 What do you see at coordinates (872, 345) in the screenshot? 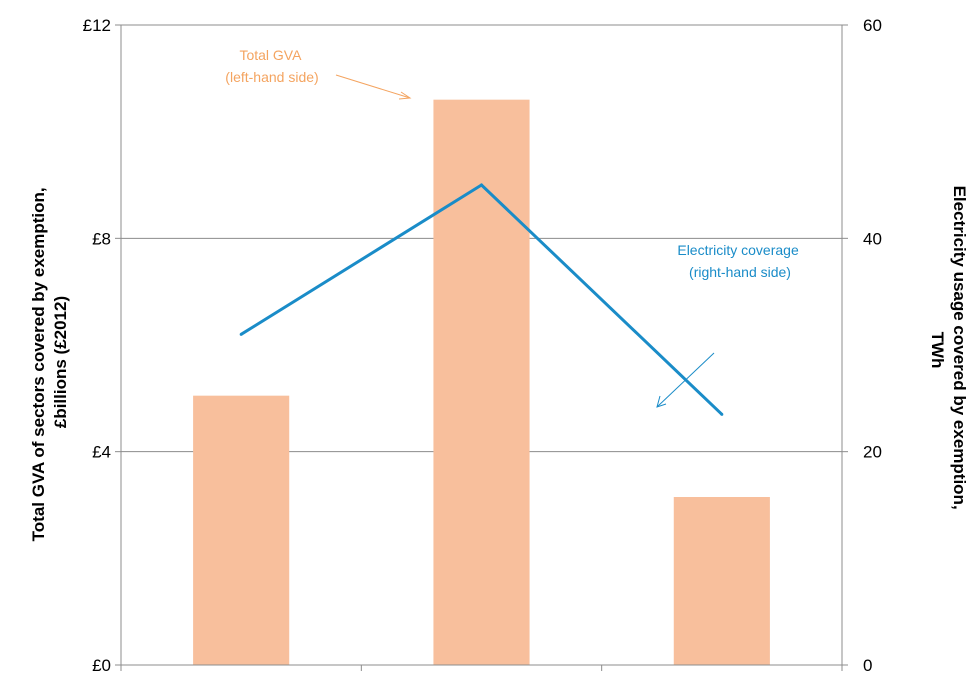
I see `right-tick-labels: 0 20 40 60` at bounding box center [872, 345].